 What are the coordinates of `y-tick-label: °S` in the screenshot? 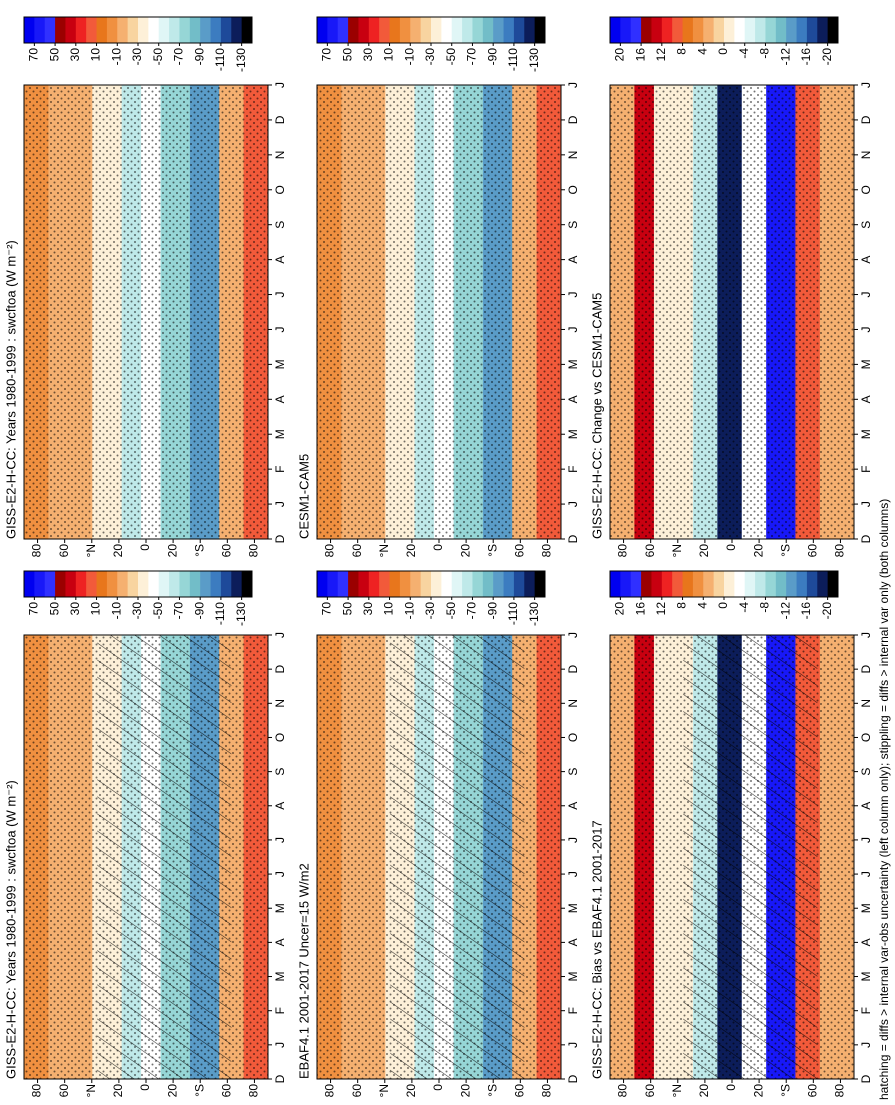 It's located at (199, 1090).